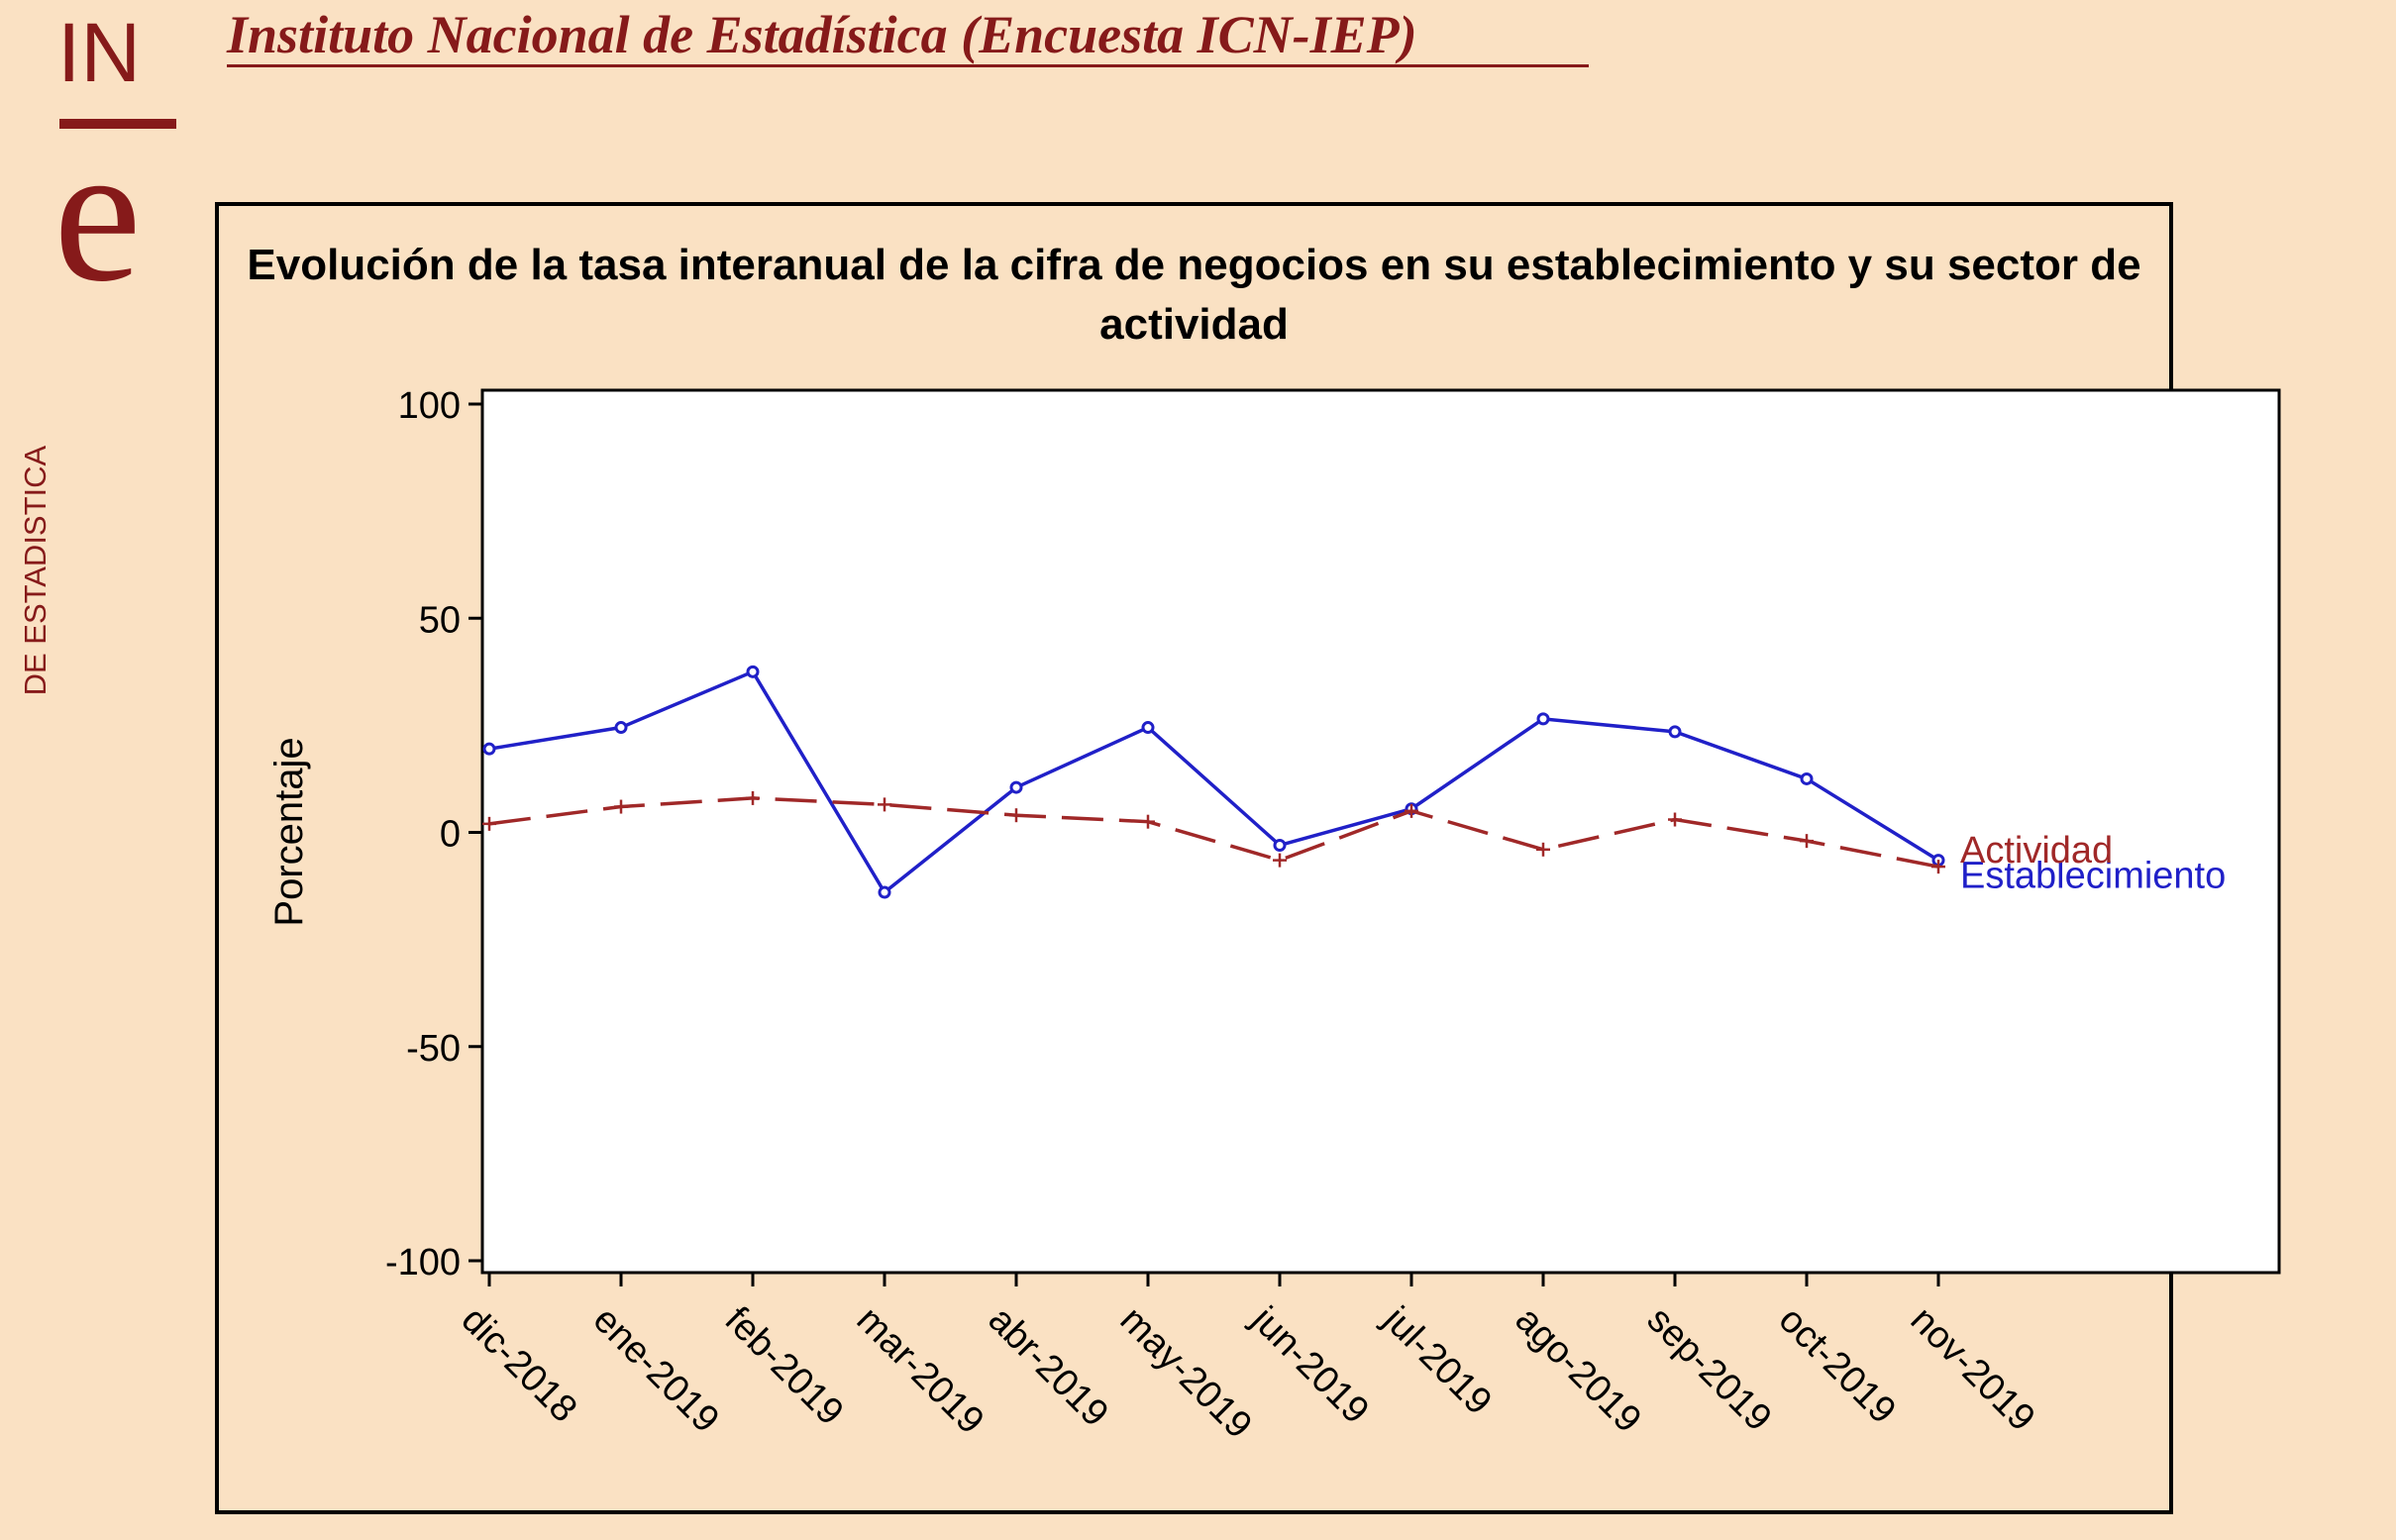 This screenshot has height=1540, width=2396. What do you see at coordinates (908, 66) in the screenshot?
I see `title-underline` at bounding box center [908, 66].